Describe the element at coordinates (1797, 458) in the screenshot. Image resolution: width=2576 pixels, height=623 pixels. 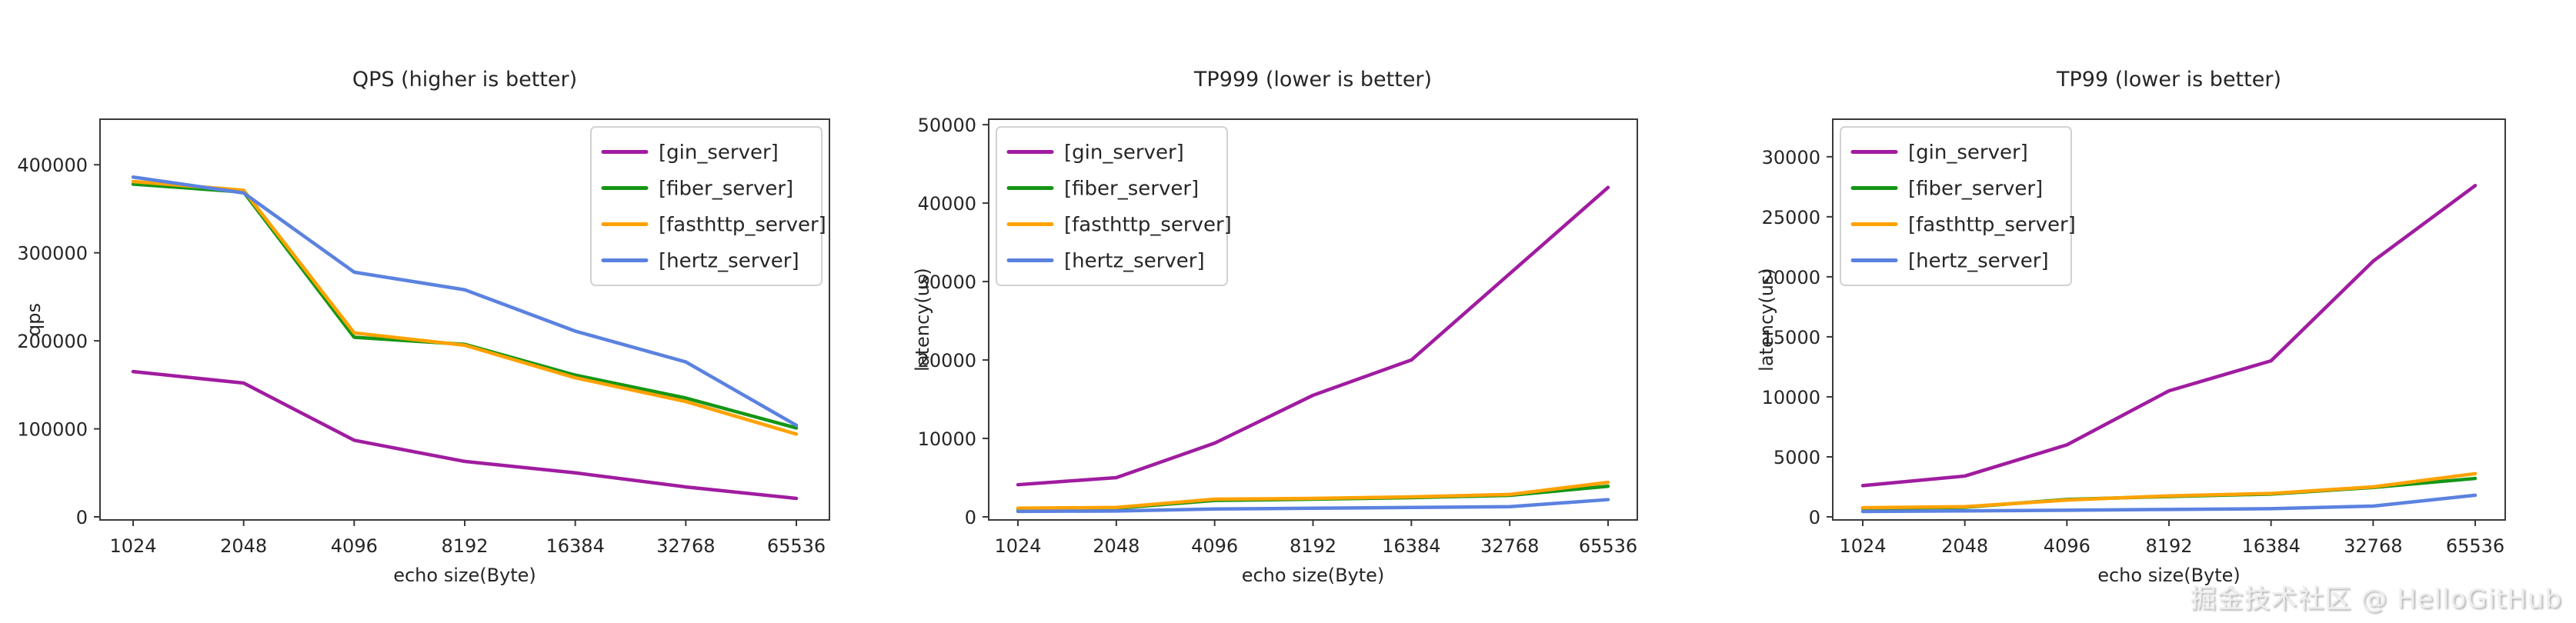
I see `y-tick-label: 5000` at that location.